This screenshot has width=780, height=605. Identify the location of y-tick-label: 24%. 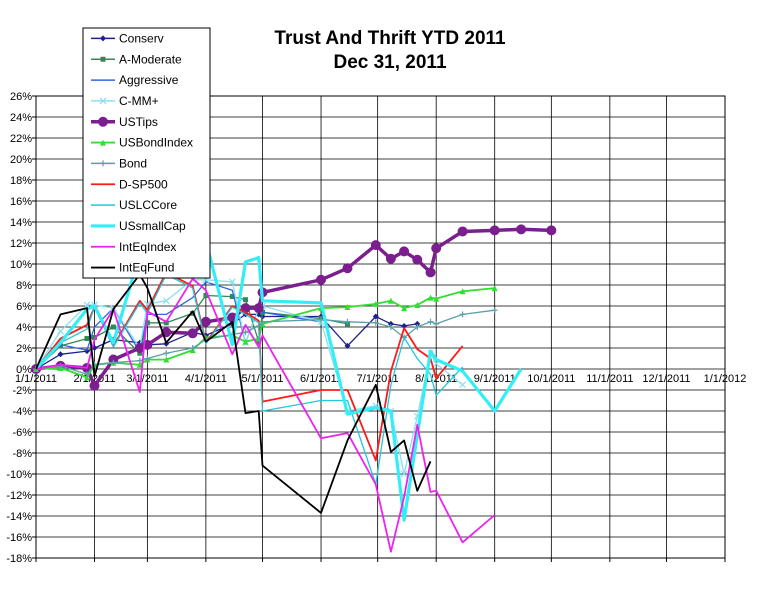
(21, 118).